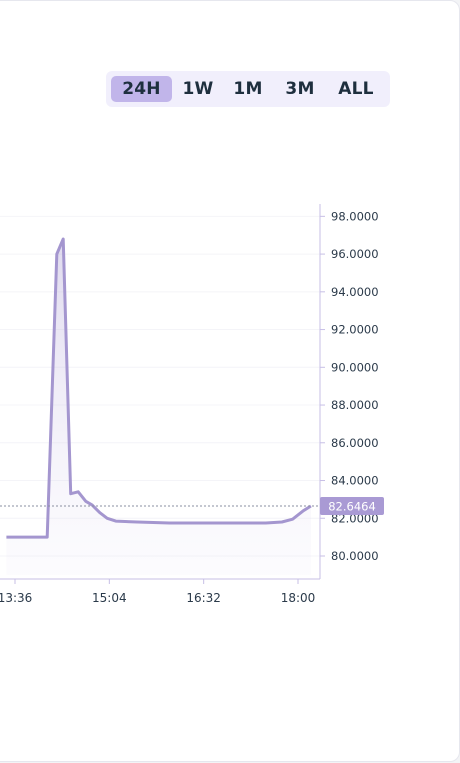 This screenshot has height=763, width=460. I want to click on current-value-badge, so click(352, 506).